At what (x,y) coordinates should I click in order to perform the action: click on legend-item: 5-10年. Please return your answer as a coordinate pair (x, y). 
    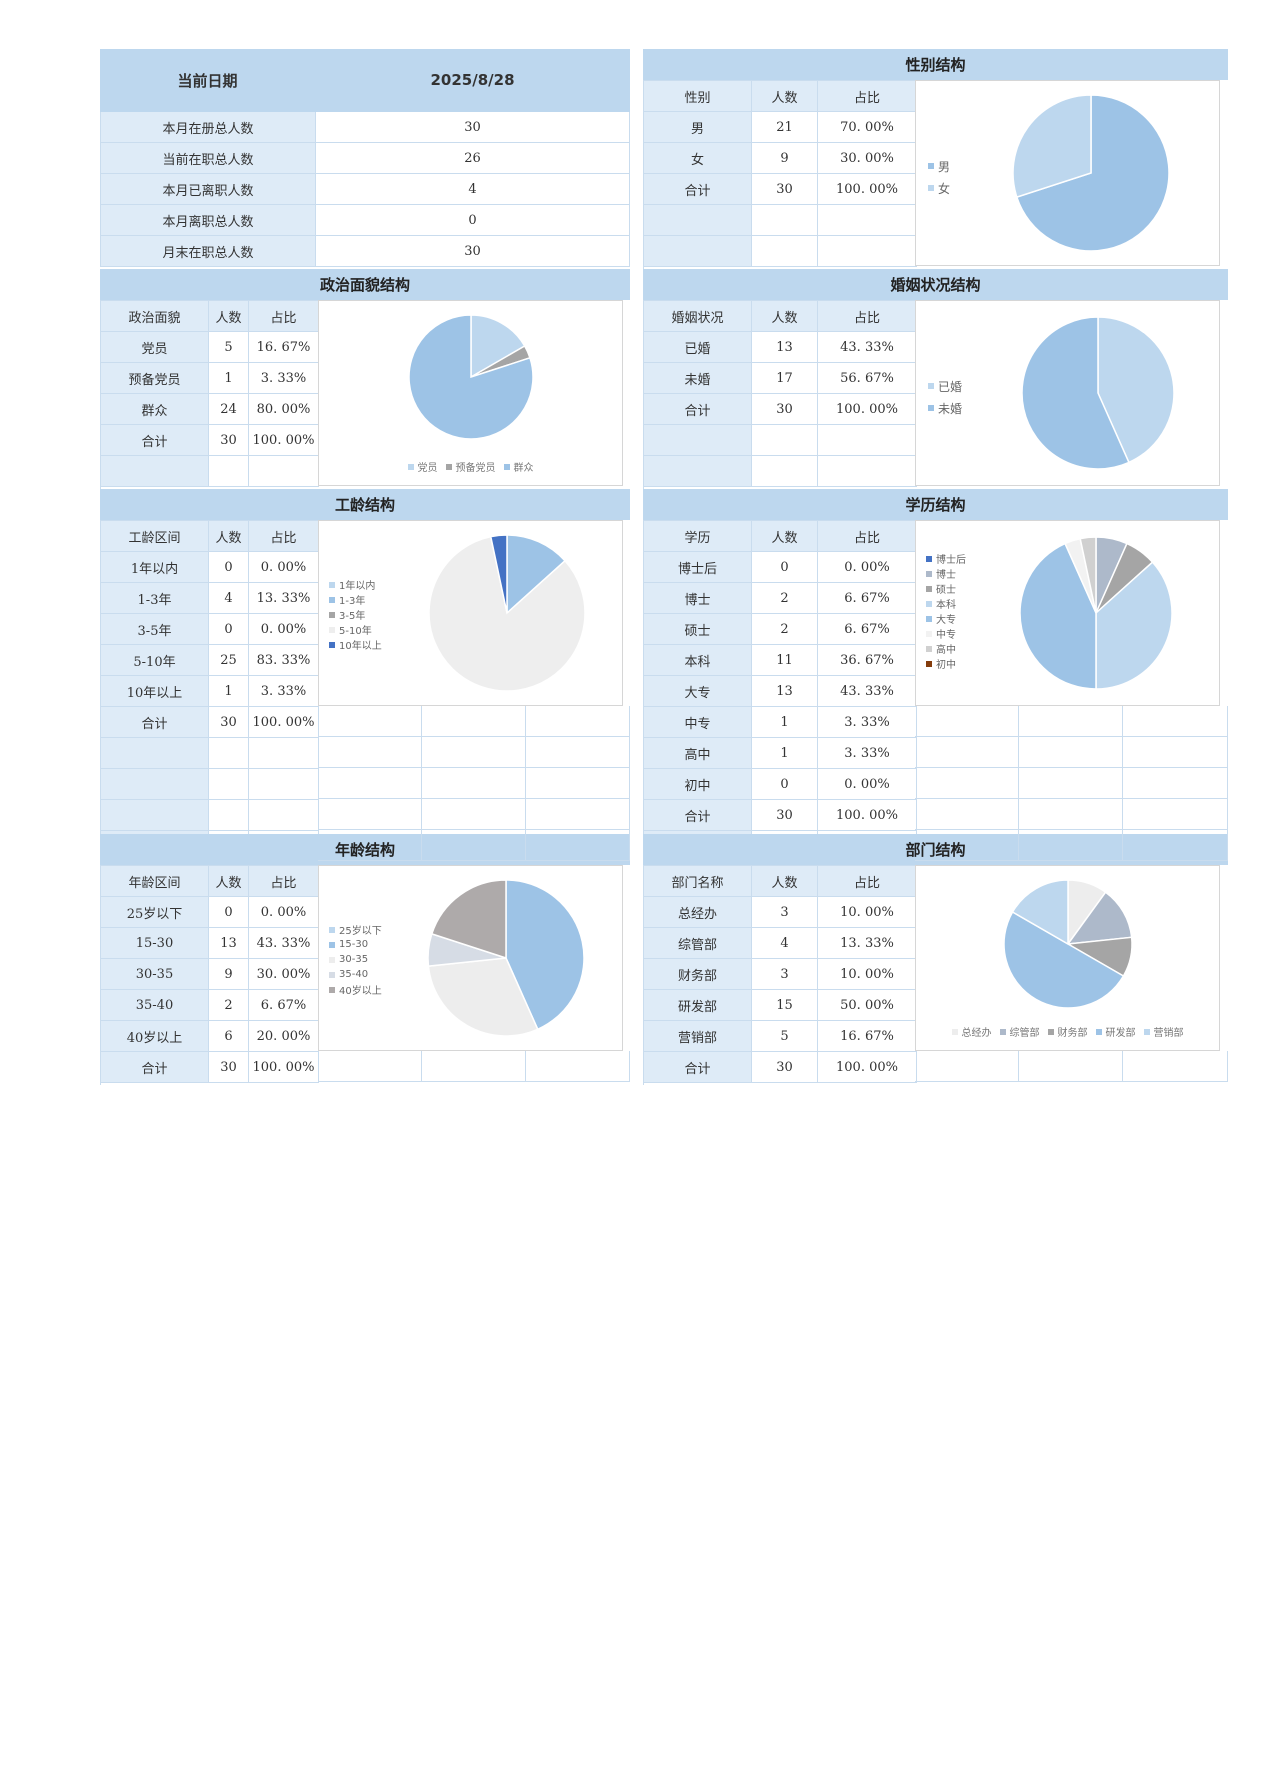
    Looking at the image, I should click on (355, 629).